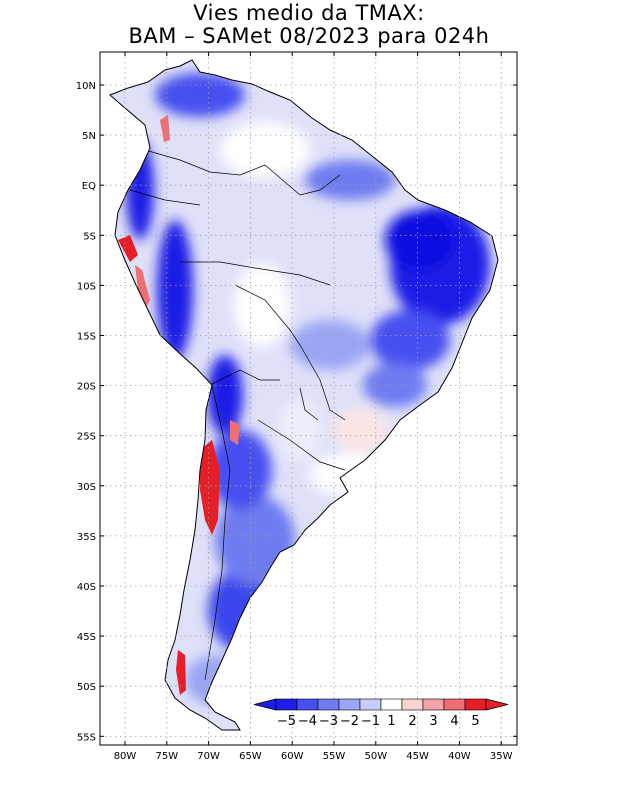 The height and width of the screenshot is (800, 618). Describe the element at coordinates (86, 387) in the screenshot. I see `lat-label: 20S` at that location.